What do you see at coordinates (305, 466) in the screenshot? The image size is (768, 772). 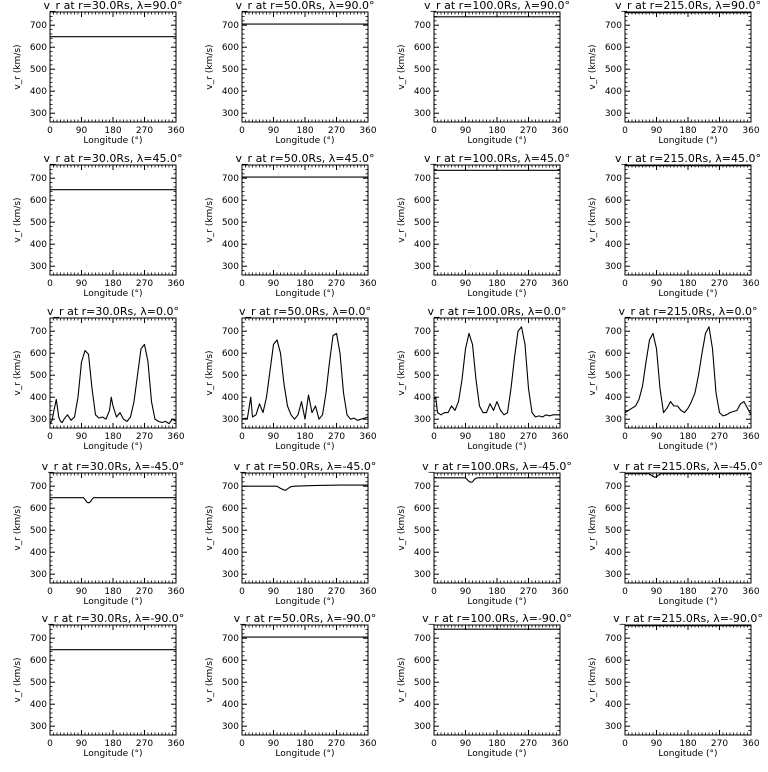 I see `panel-title: v_r at r=50.0Rs, λ=-45.0°` at bounding box center [305, 466].